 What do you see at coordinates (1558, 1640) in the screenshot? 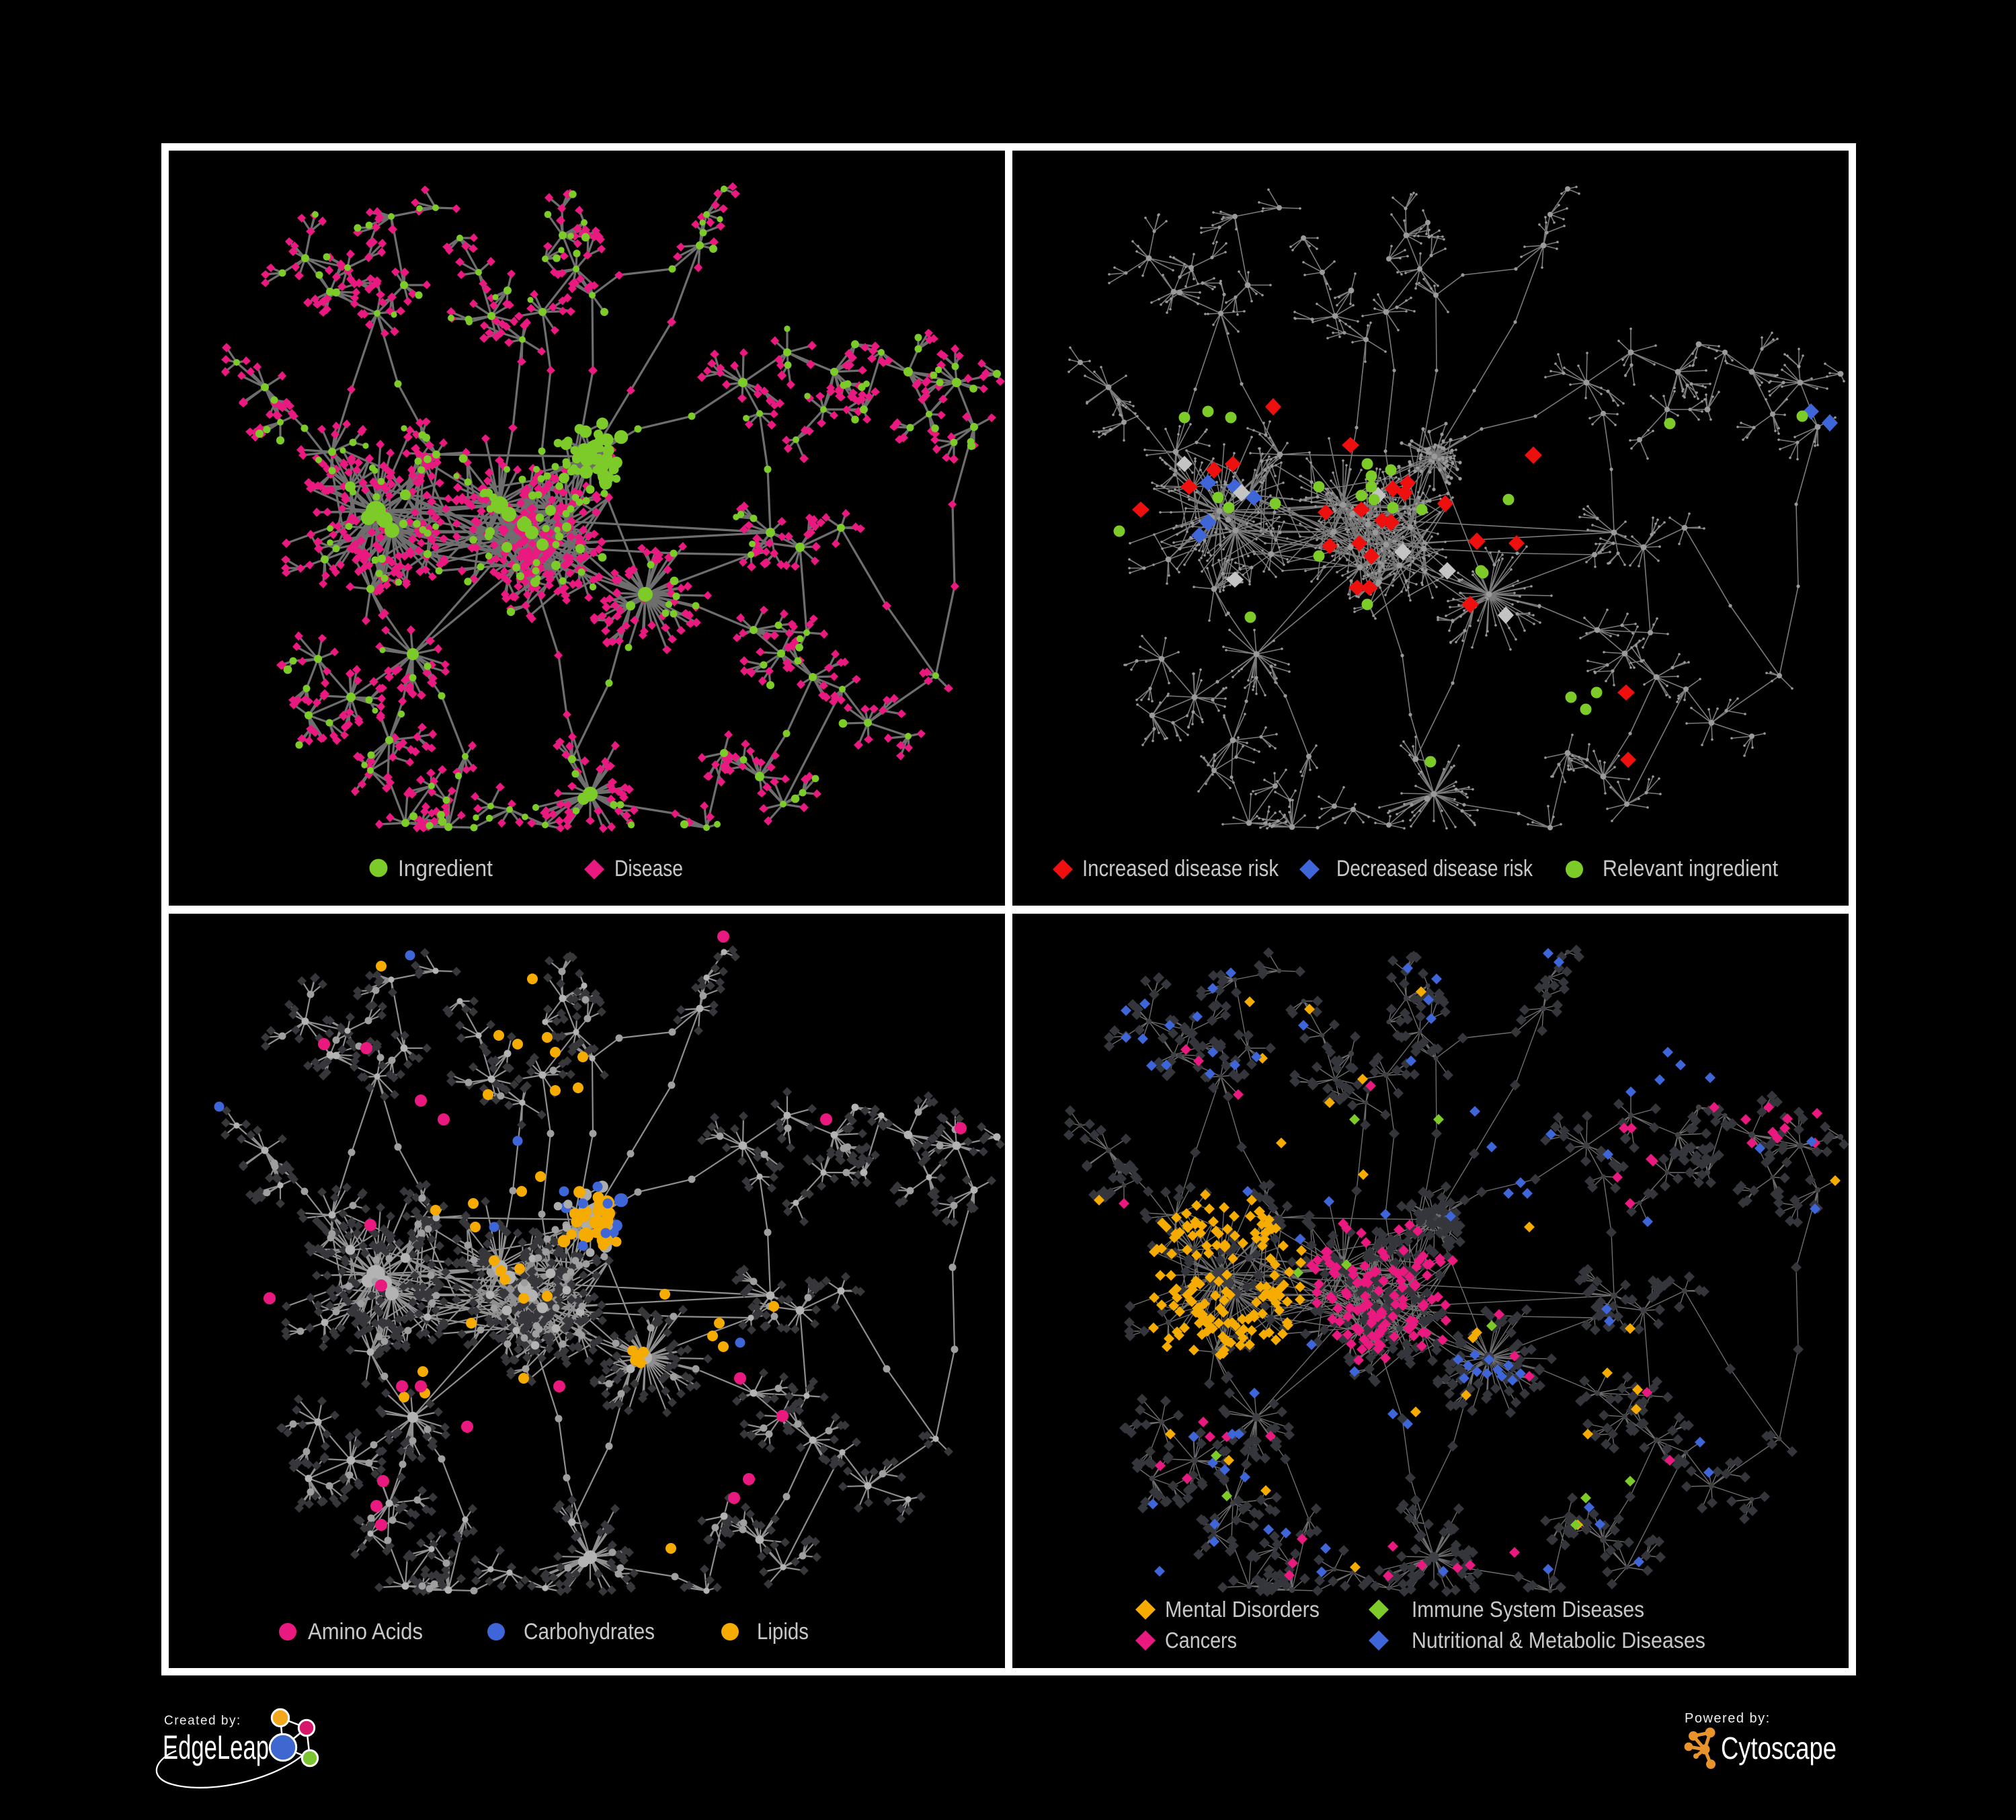
I see `svg-text:Nutritional & Metabolic Diseas: Nutritional & Metabolic Diseases` at bounding box center [1558, 1640].